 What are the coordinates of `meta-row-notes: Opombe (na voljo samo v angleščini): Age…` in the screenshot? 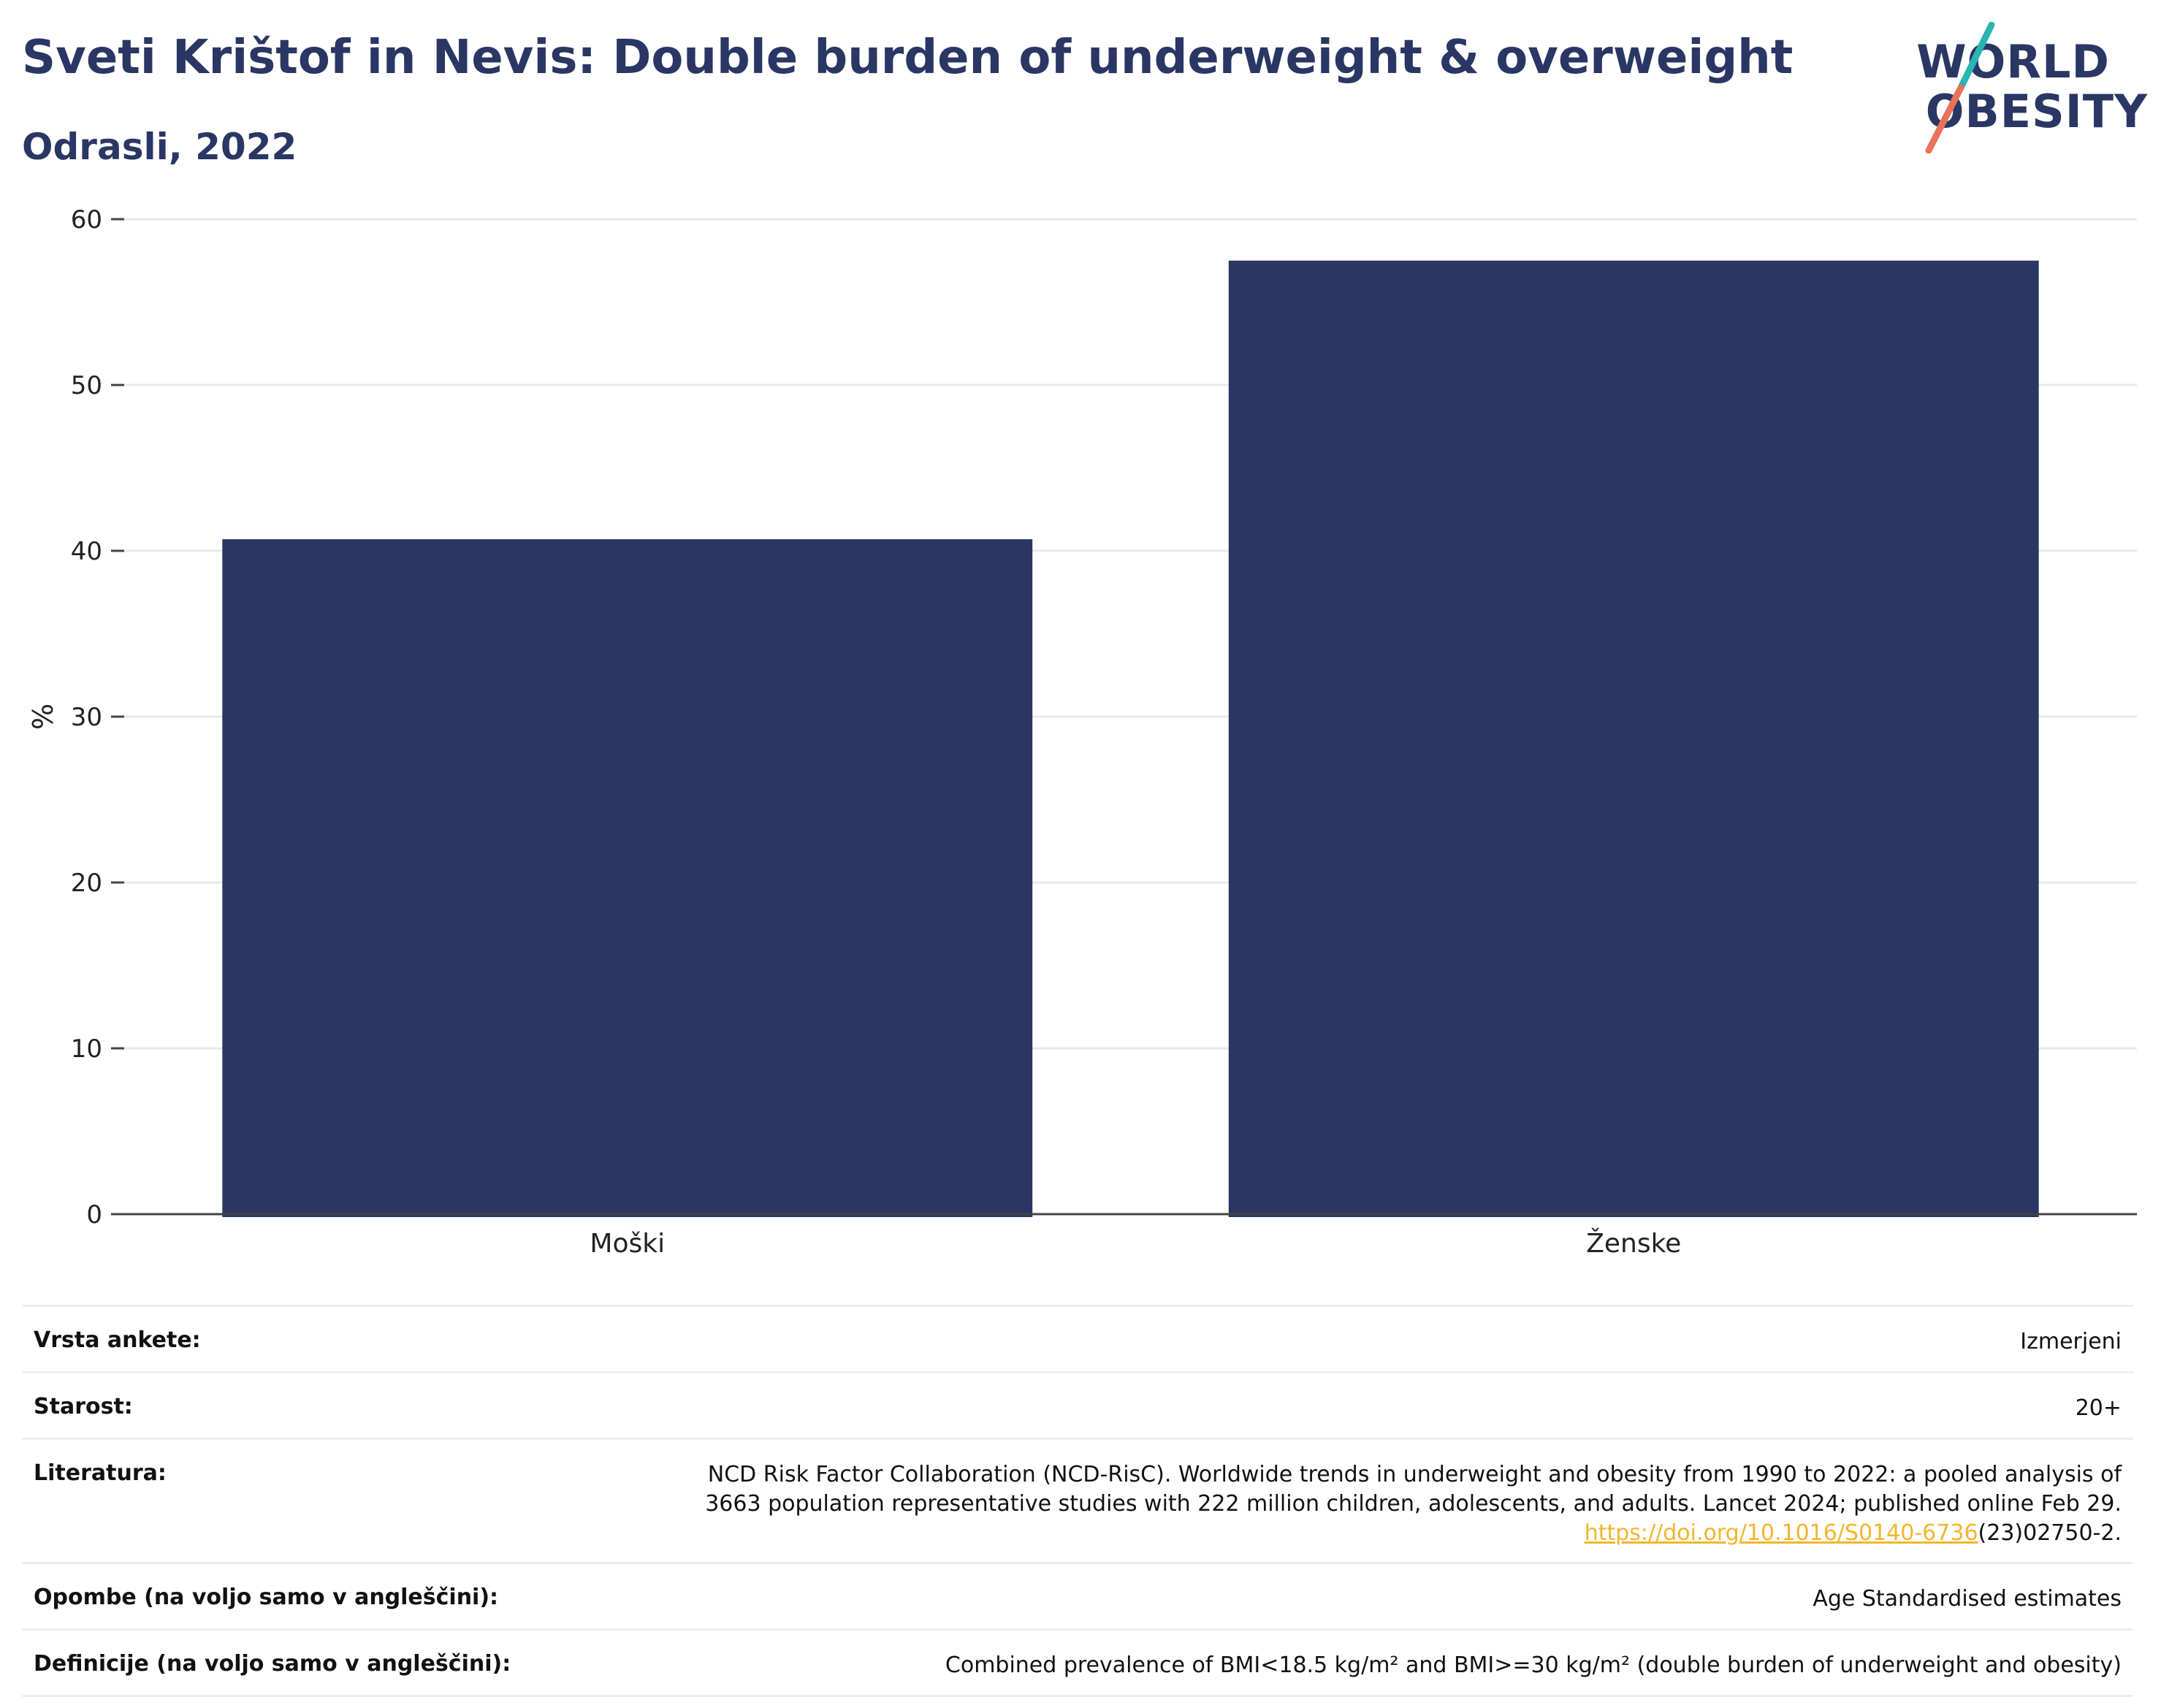 It's located at (1077, 1595).